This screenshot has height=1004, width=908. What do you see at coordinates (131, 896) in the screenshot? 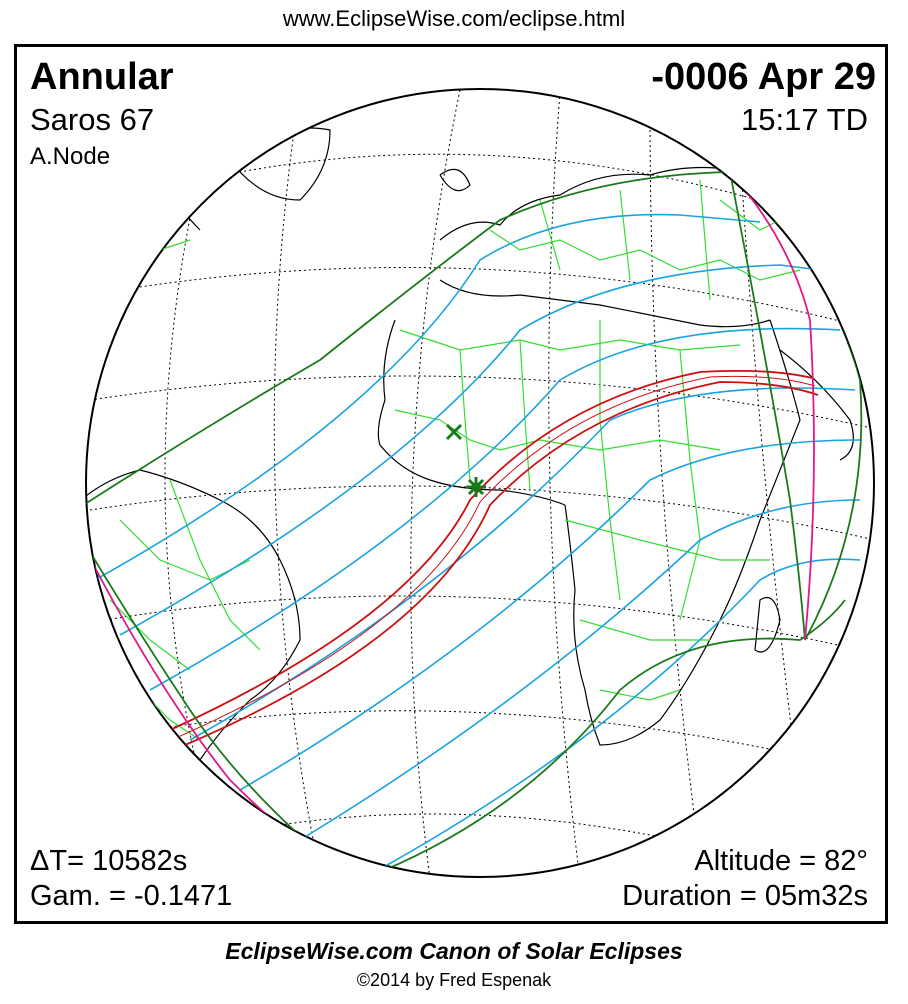
I see `gamma-value: Gam. = -0.1471` at bounding box center [131, 896].